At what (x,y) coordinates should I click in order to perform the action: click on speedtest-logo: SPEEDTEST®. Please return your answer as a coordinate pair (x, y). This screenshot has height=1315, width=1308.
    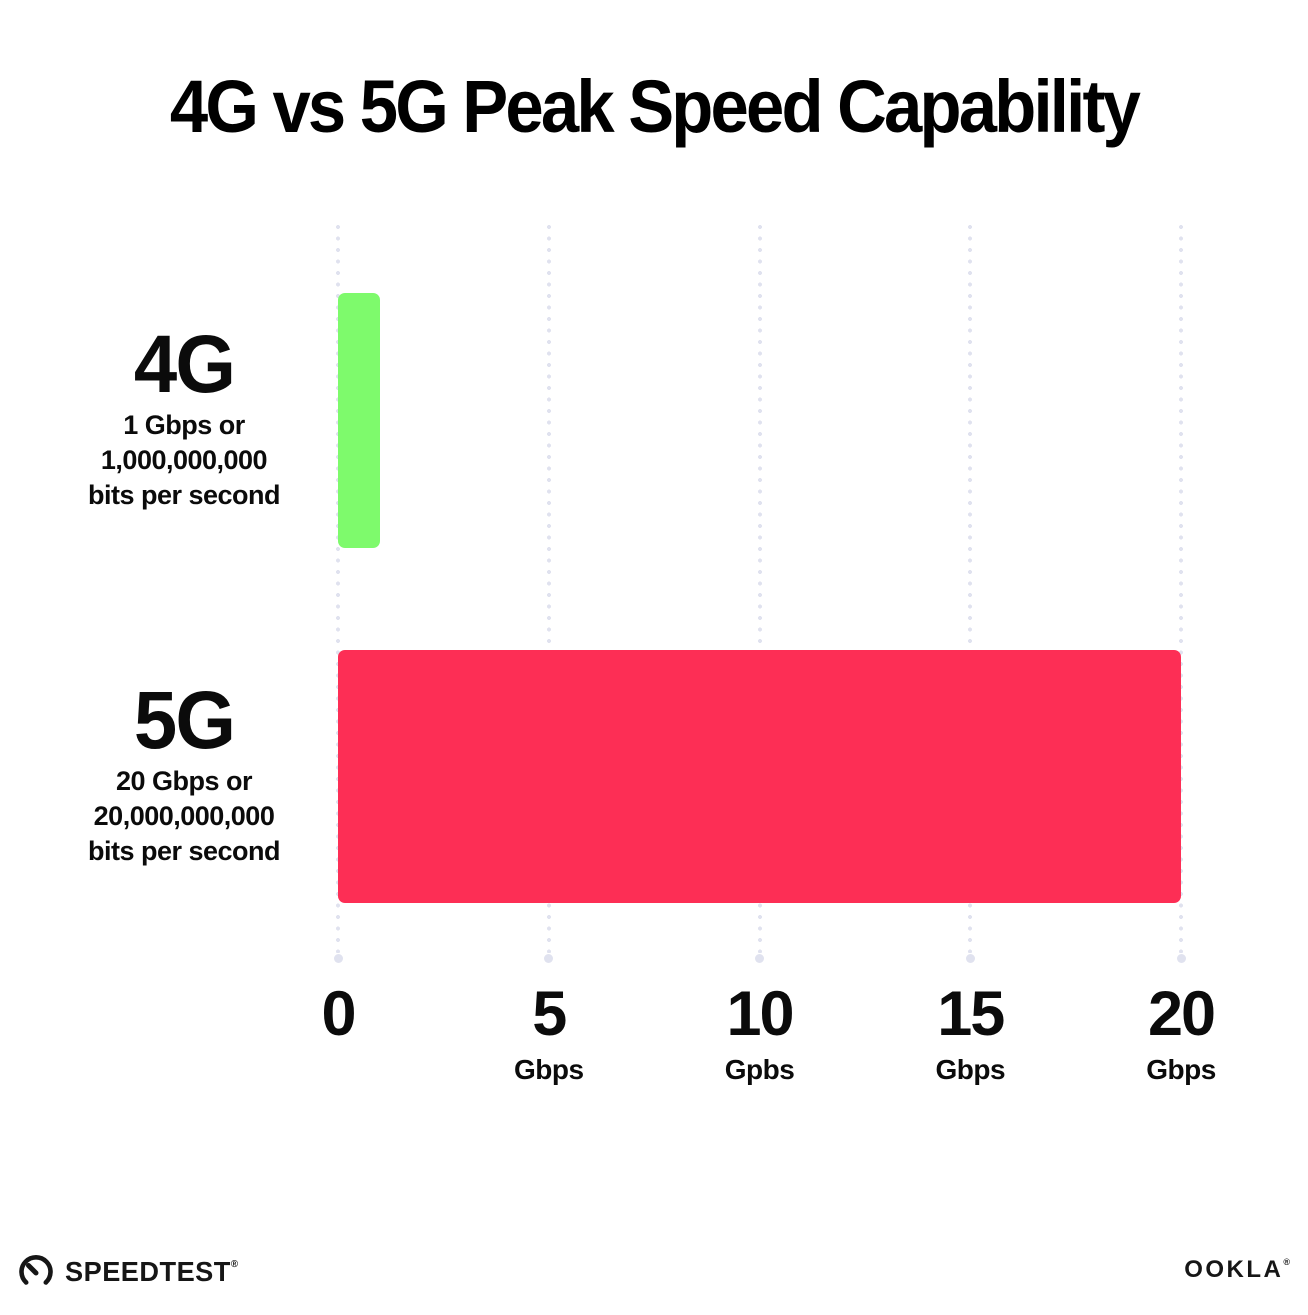
    Looking at the image, I should click on (130, 1272).